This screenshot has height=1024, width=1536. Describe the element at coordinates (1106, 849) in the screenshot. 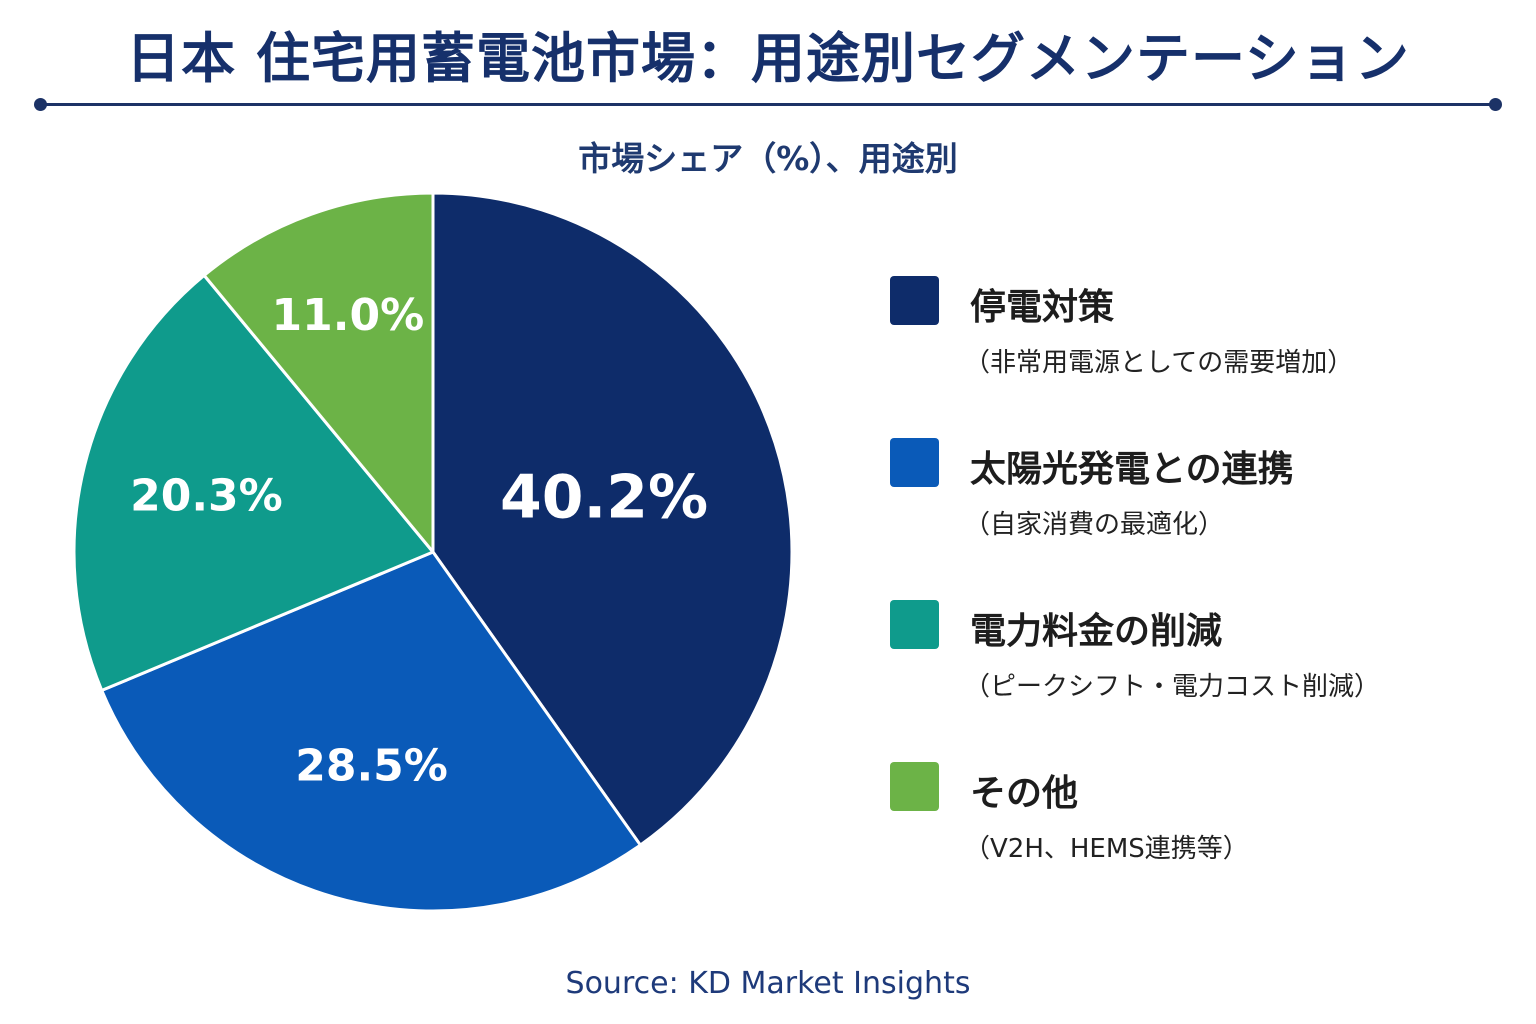

I see `legend-description: （V2H、HEMS連携等）` at that location.